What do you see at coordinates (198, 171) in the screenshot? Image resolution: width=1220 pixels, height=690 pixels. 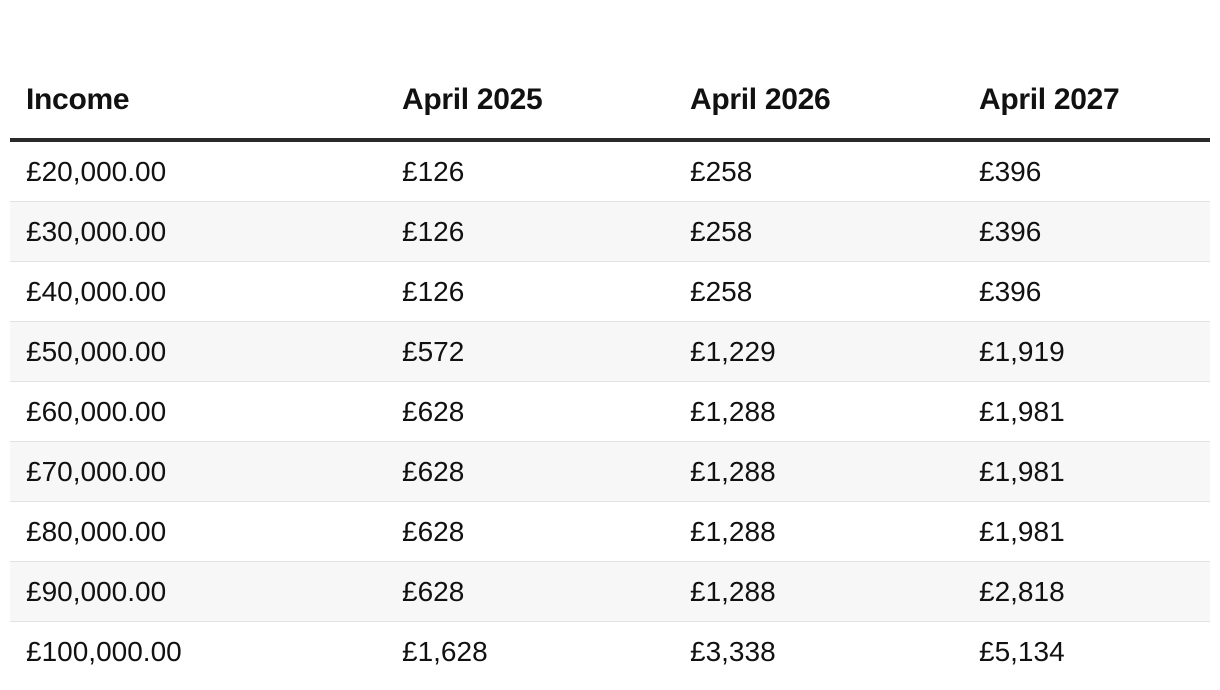 I see `income-cell: £20,000.00` at bounding box center [198, 171].